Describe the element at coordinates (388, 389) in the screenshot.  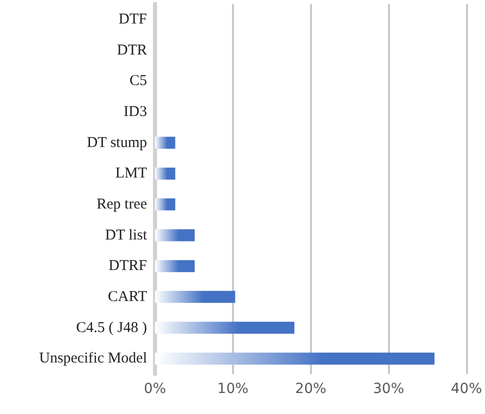
I see `x-tick-label: 30%` at that location.